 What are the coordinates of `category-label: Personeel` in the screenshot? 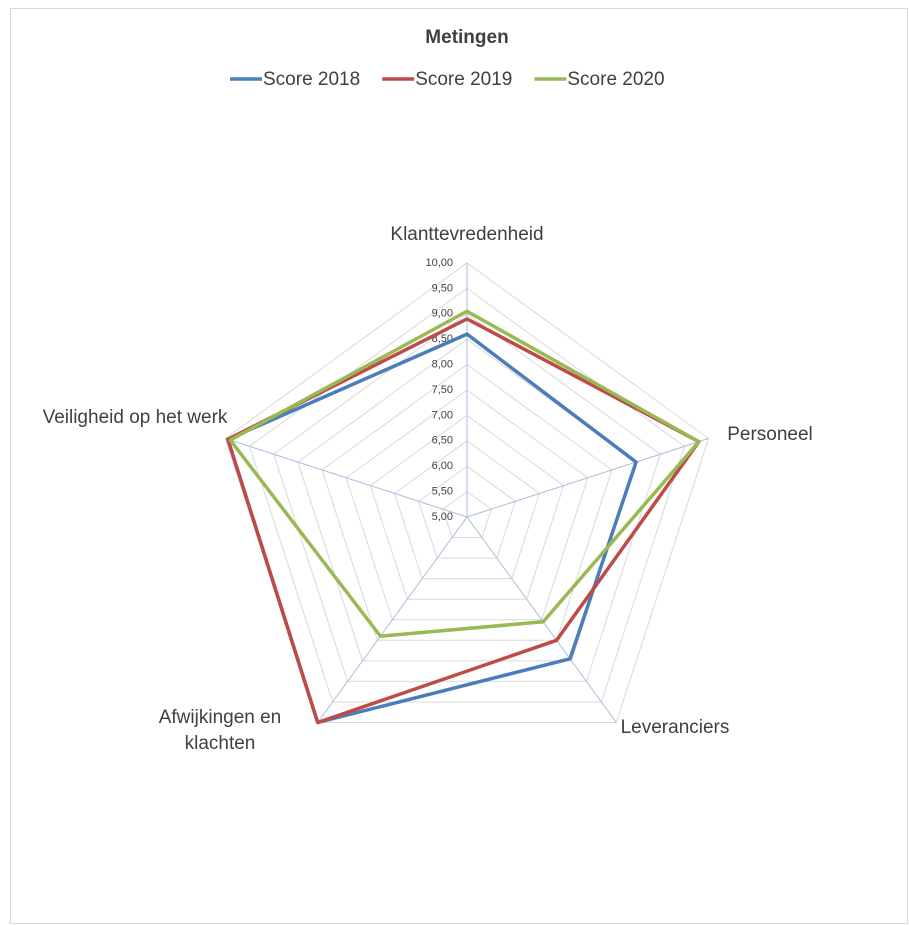 It's located at (770, 434).